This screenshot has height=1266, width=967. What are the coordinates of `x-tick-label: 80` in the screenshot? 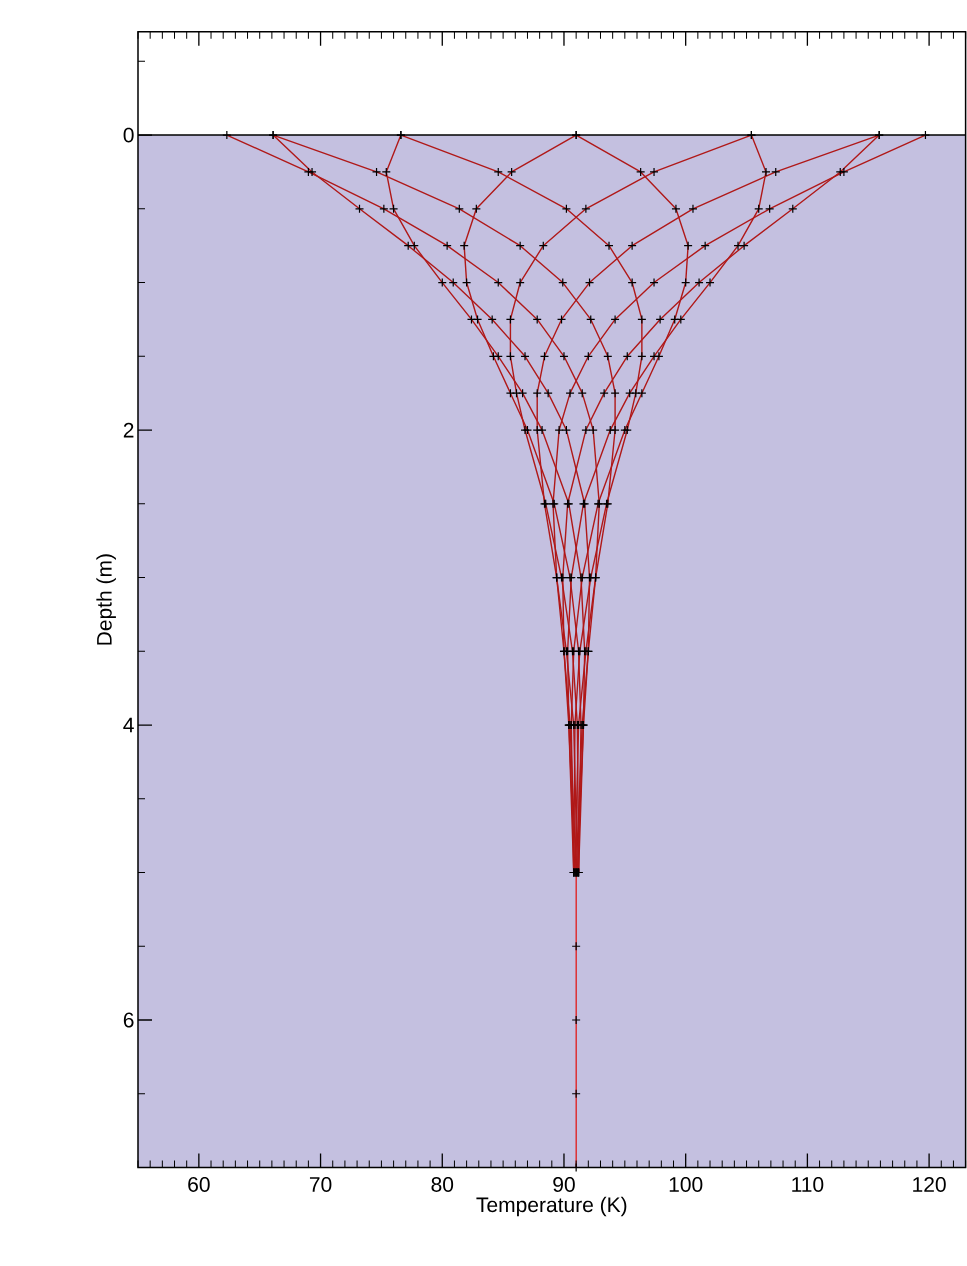 It's located at (442, 1184).